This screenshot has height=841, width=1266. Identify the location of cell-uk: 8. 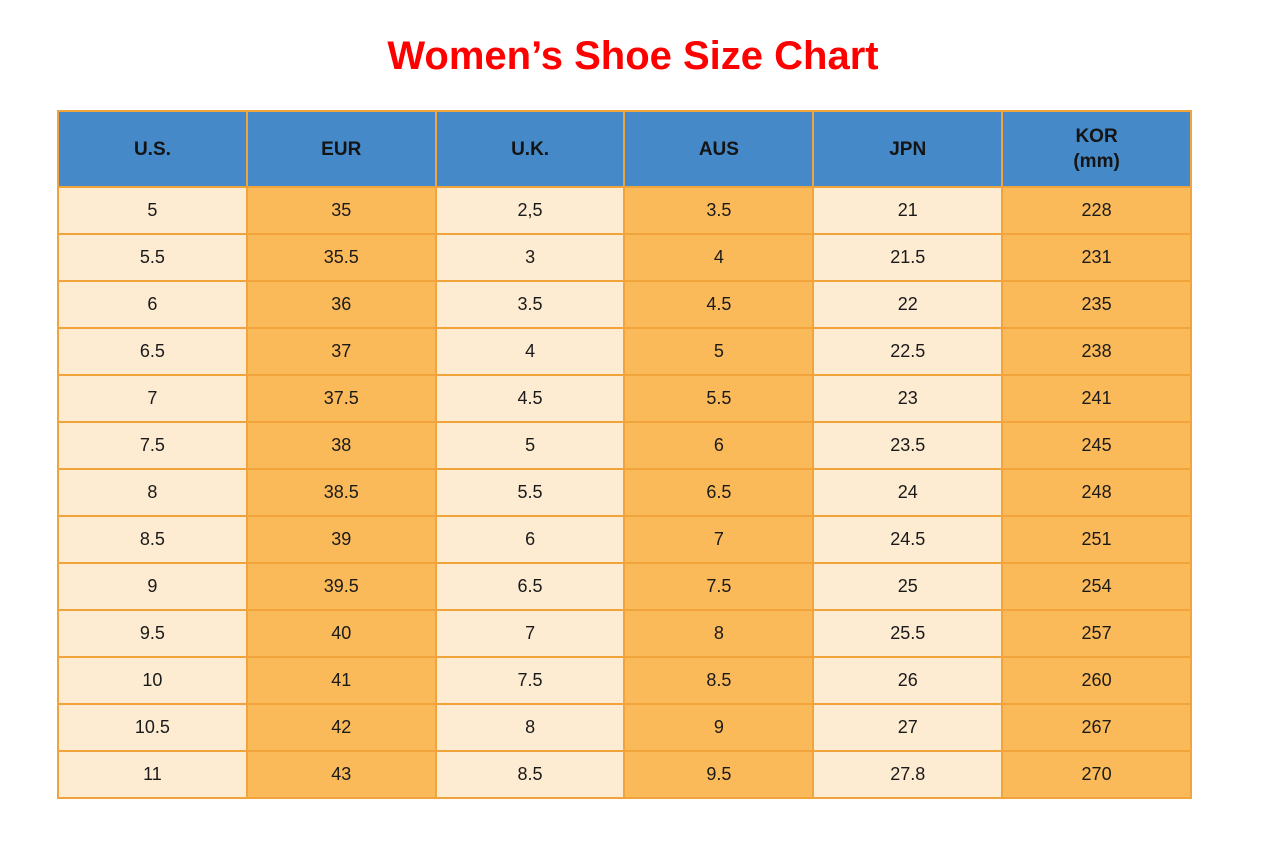
(530, 727).